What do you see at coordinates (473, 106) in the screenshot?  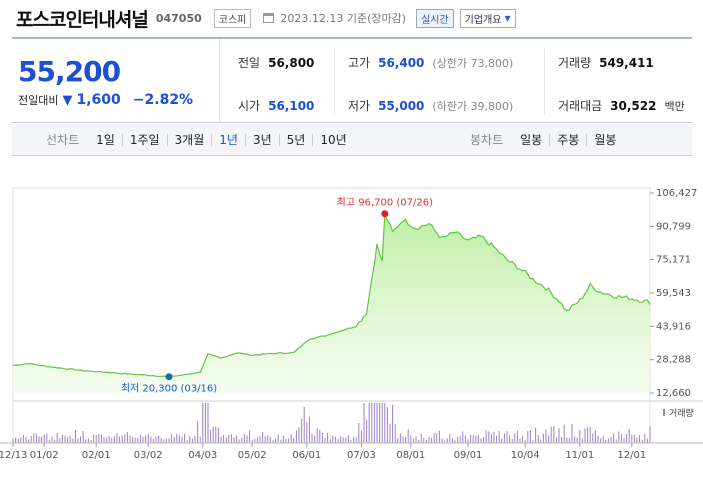 I see `stat-lower-limit: (하한가 39,800)` at bounding box center [473, 106].